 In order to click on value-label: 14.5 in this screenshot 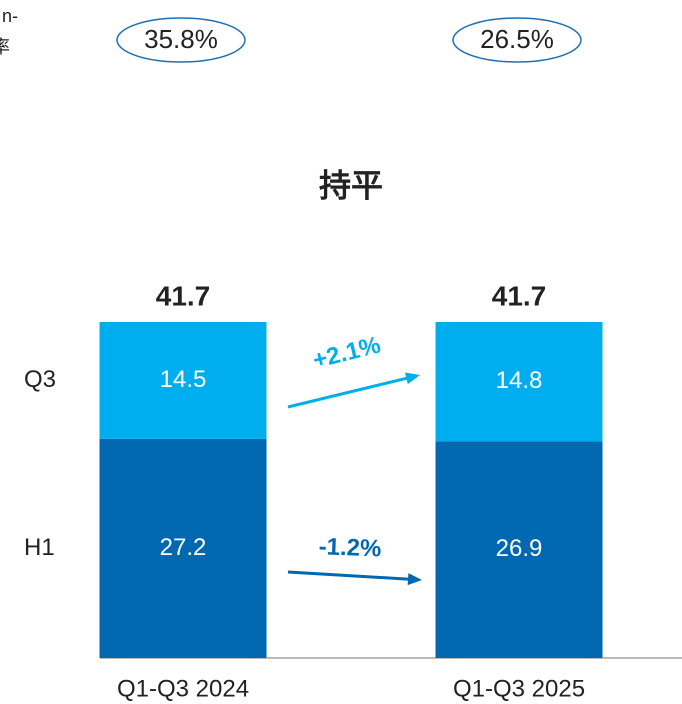, I will do `click(183, 379)`.